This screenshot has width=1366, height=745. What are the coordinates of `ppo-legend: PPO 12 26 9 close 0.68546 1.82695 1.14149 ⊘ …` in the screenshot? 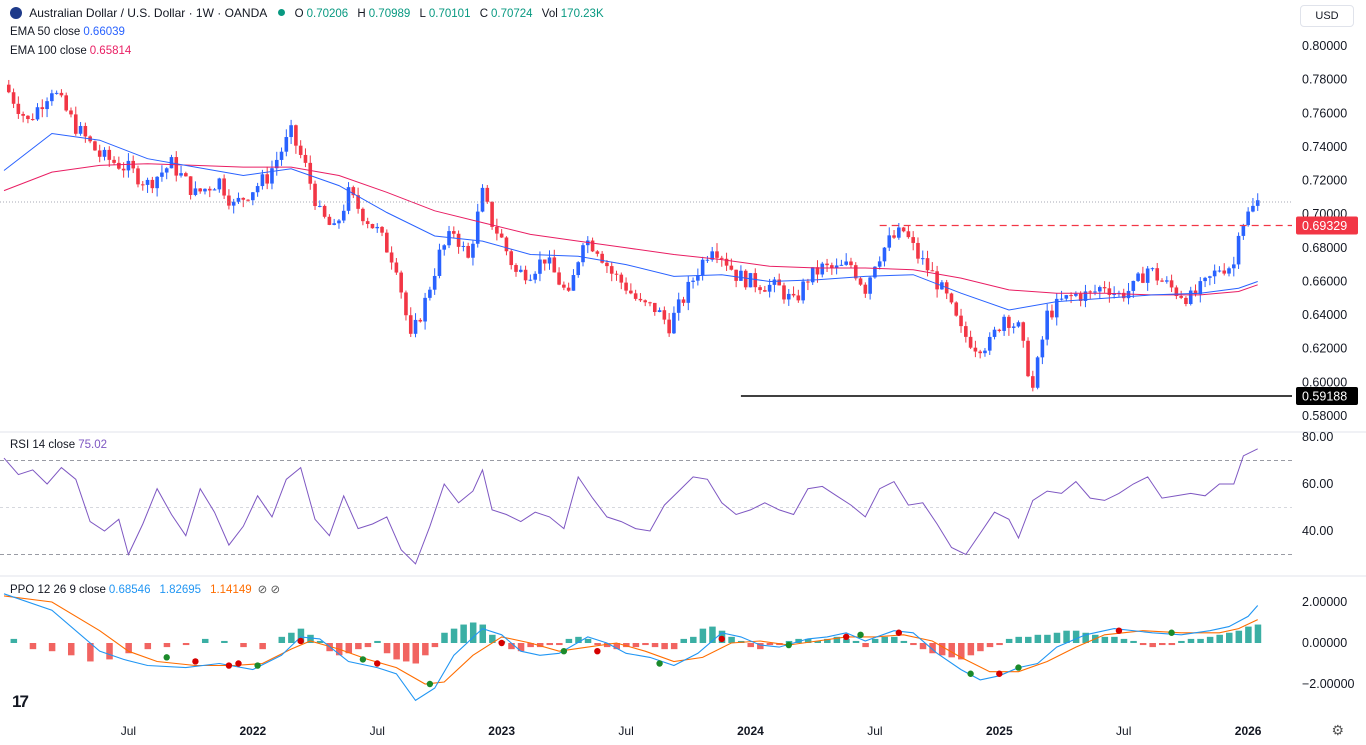 It's located at (145, 589).